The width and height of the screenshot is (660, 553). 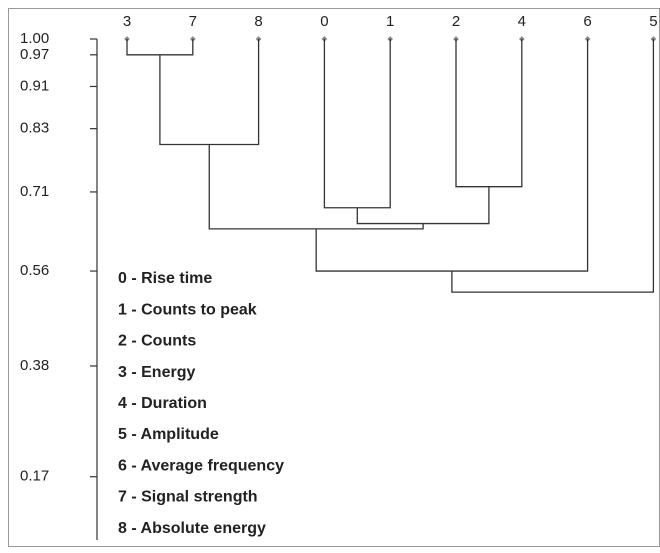 I want to click on legend-entry: 0 - Rise time, so click(x=165, y=278).